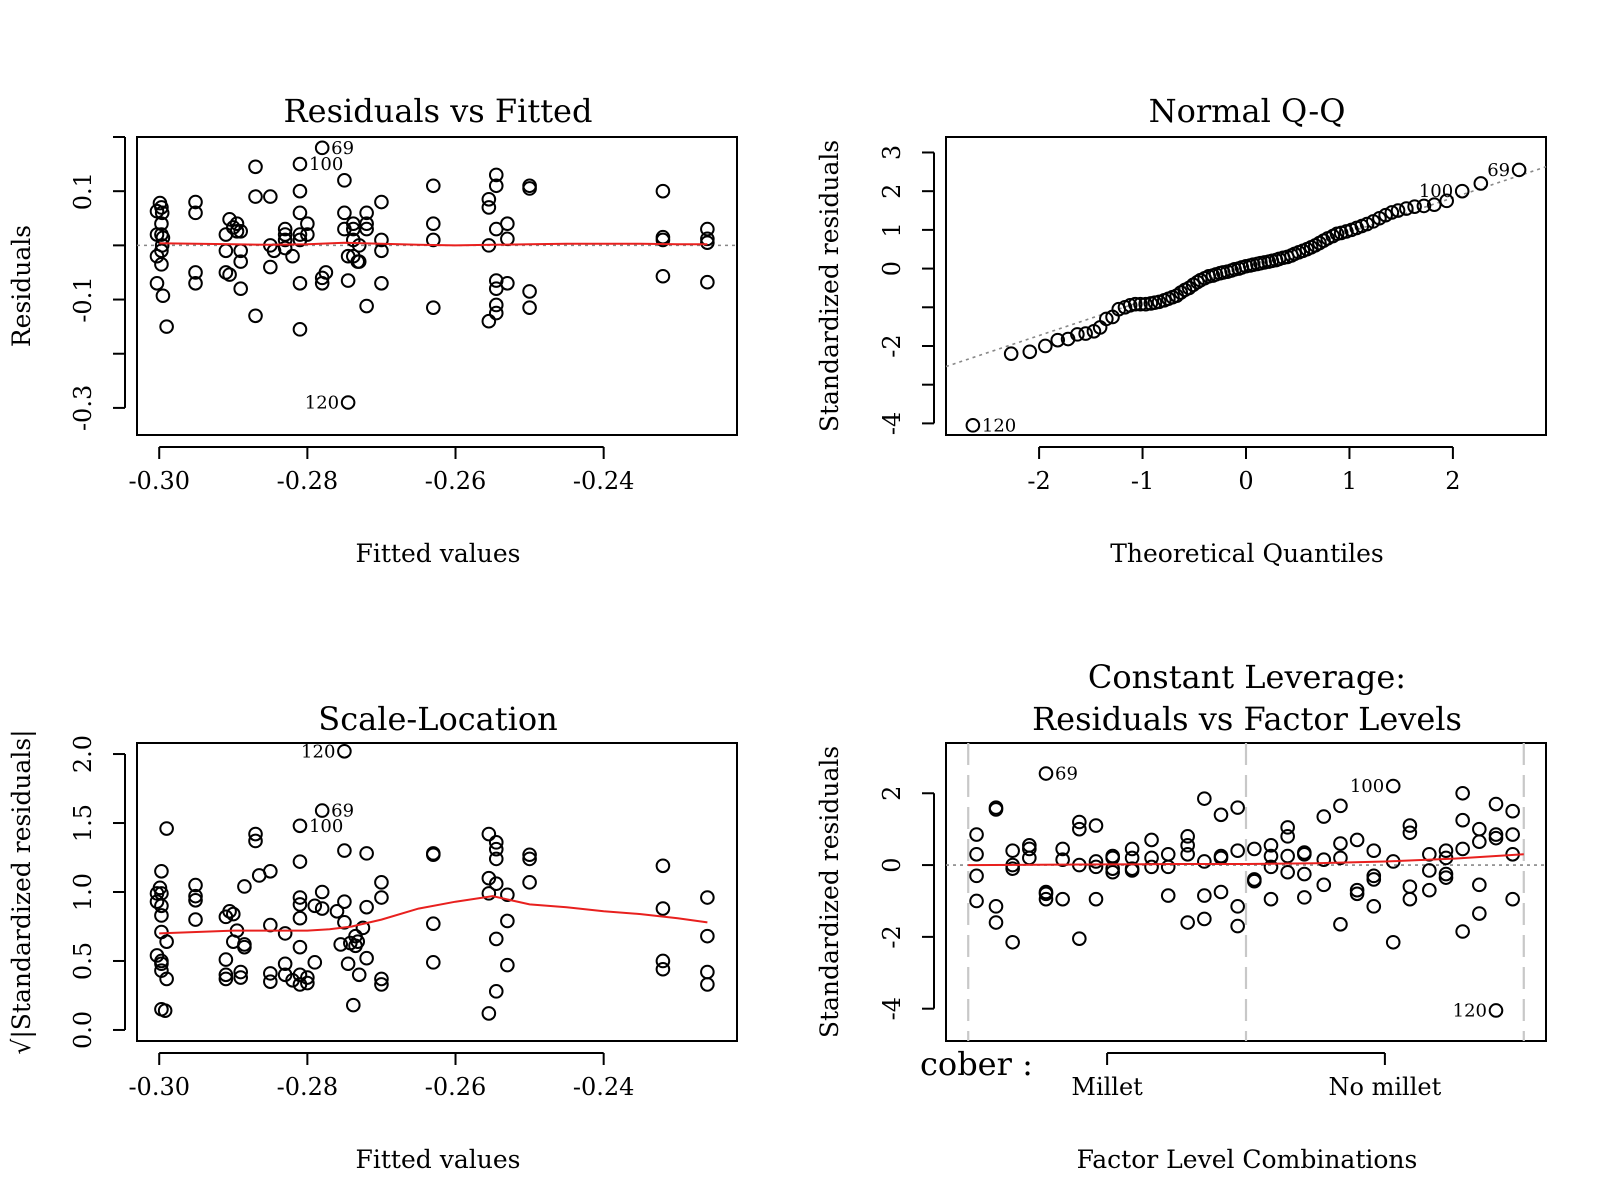 This screenshot has width=1600, height=1200. What do you see at coordinates (1349, 481) in the screenshot?
I see `x-tick-label: 1` at bounding box center [1349, 481].